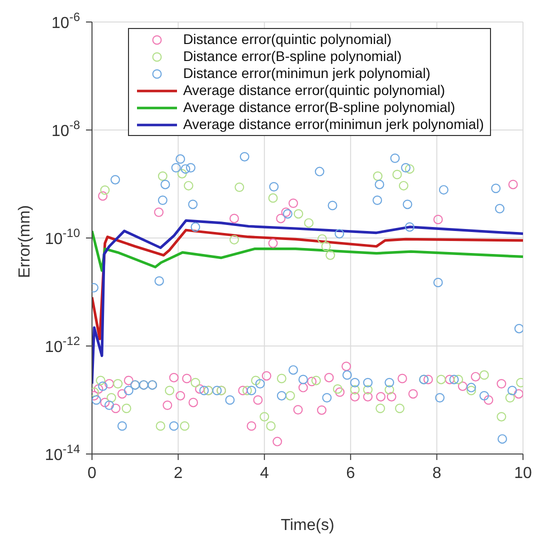 This screenshot has width=541, height=544. I want to click on y-tick-label: 10$^{-6}$, so click(66, 21).